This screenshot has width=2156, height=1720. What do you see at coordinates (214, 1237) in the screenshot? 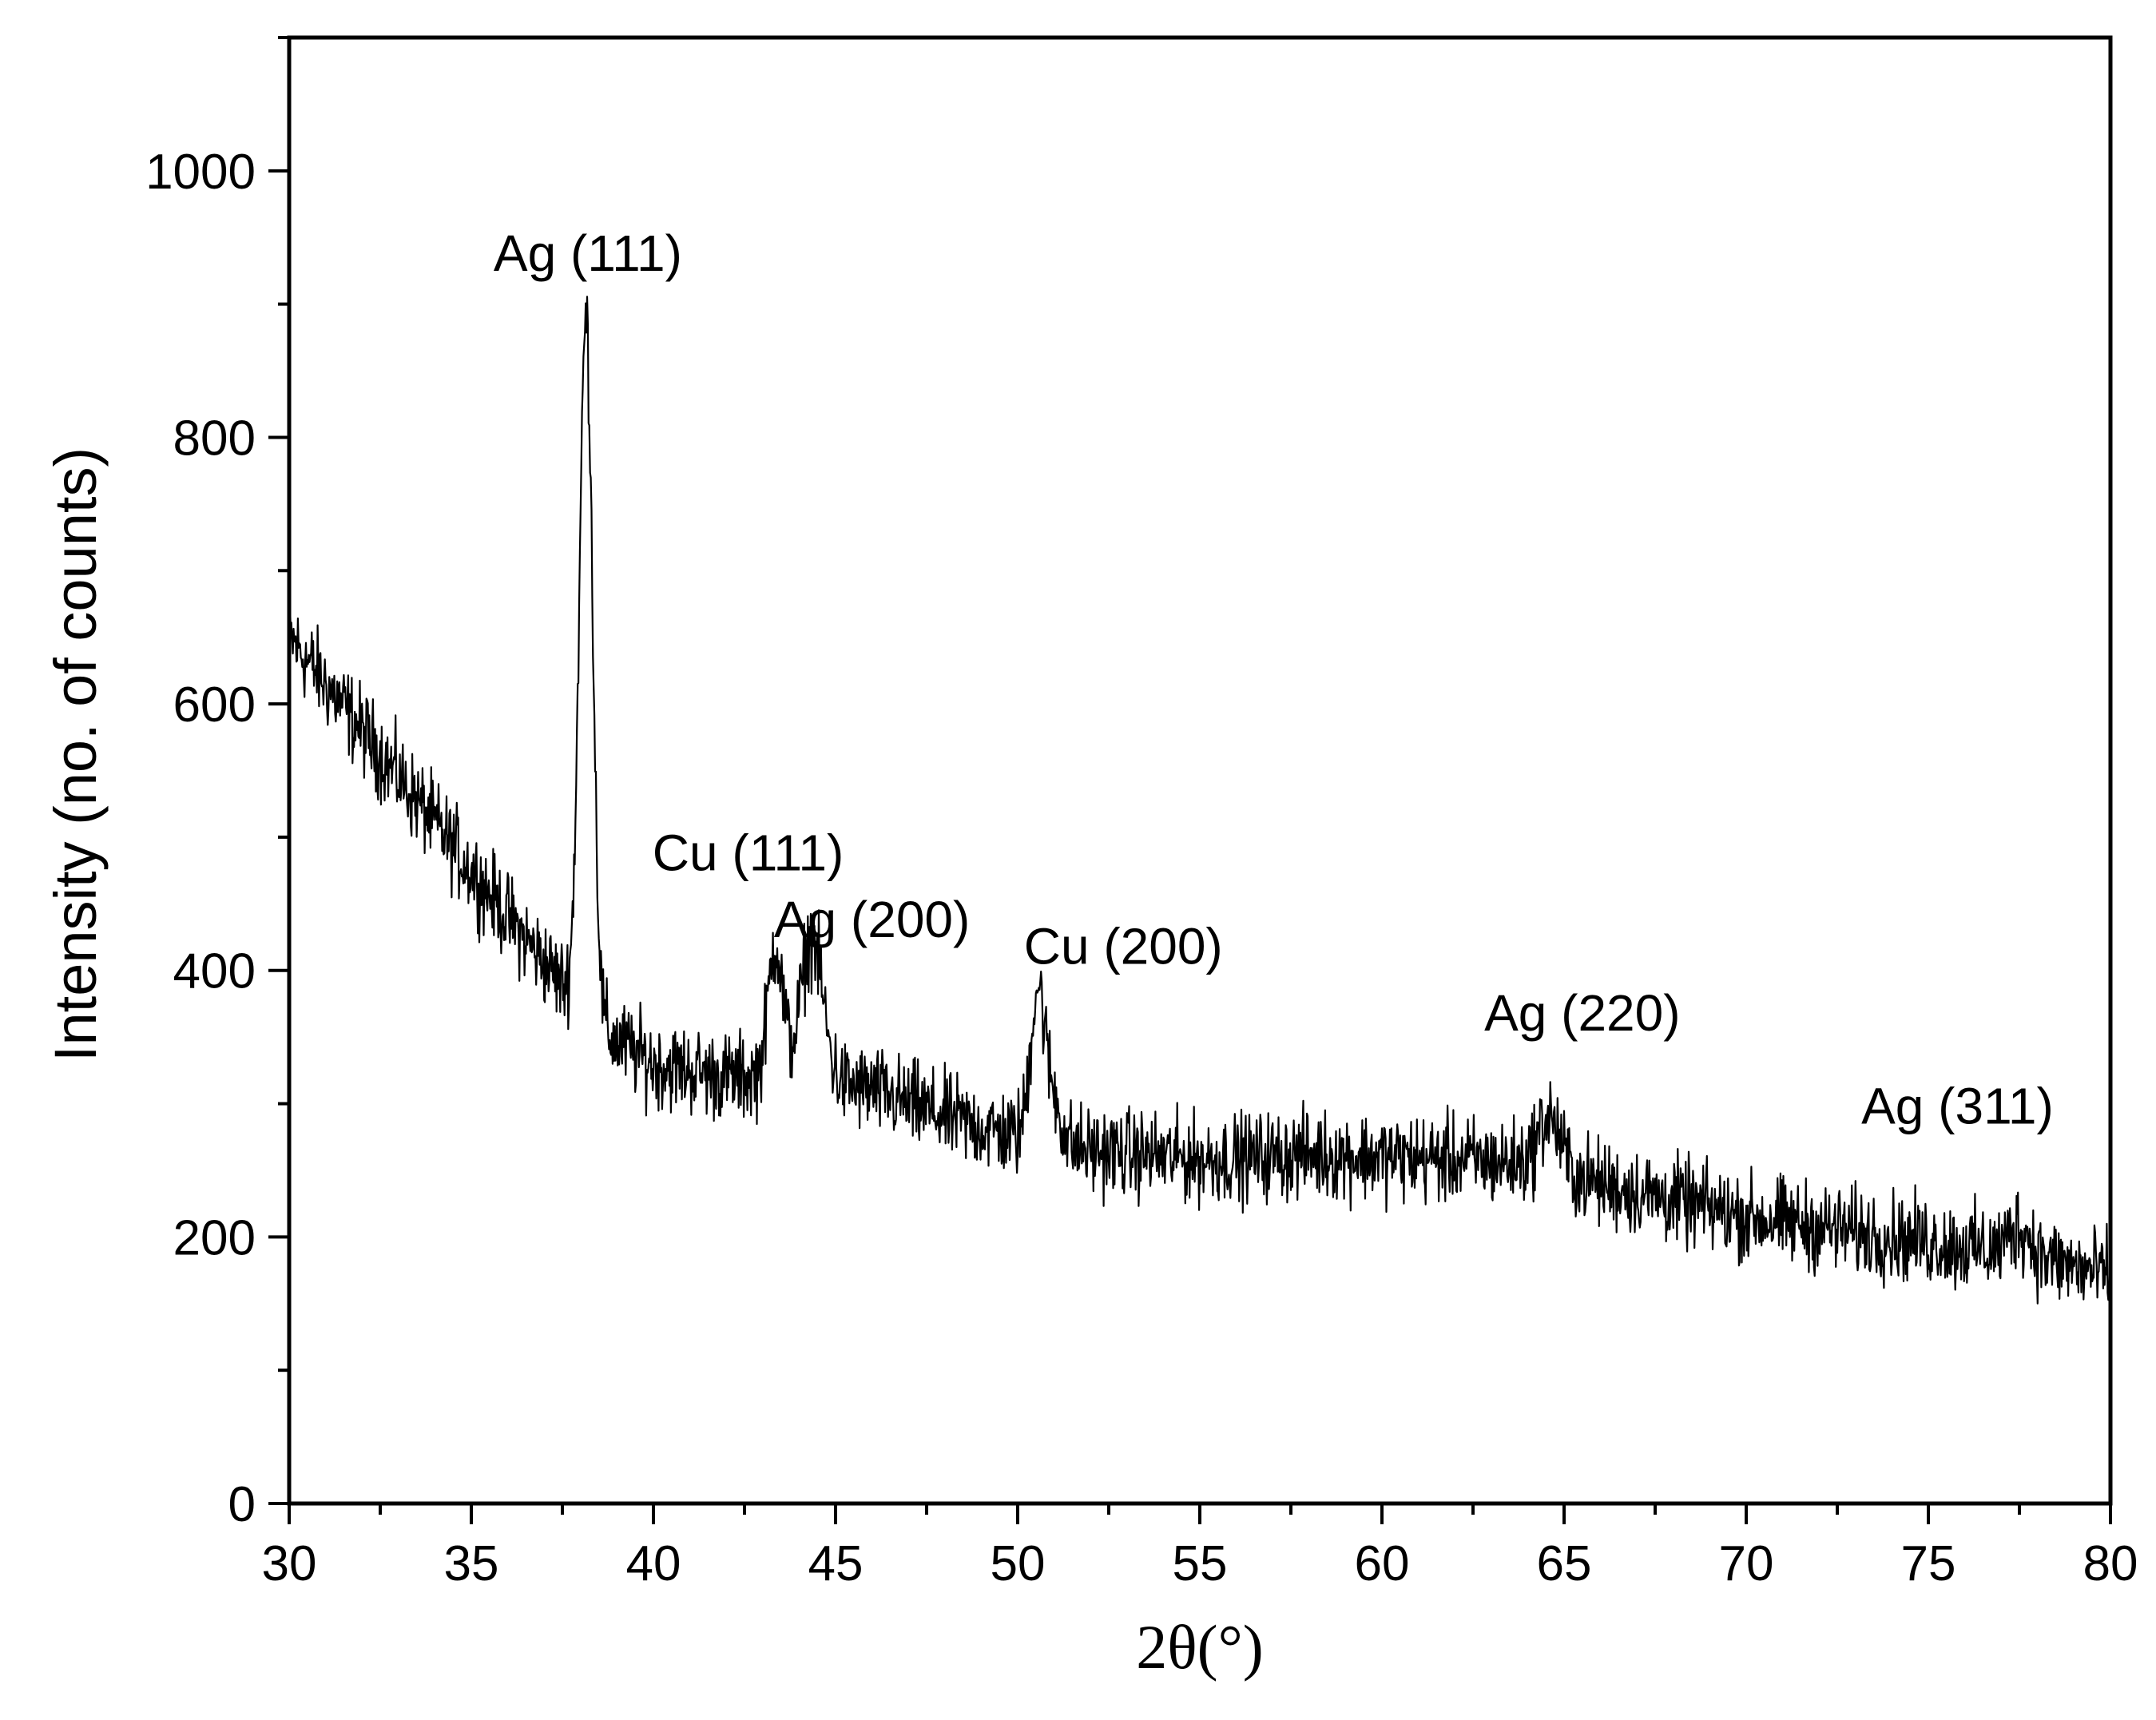
I see `y-tick-label: 200` at bounding box center [214, 1237].